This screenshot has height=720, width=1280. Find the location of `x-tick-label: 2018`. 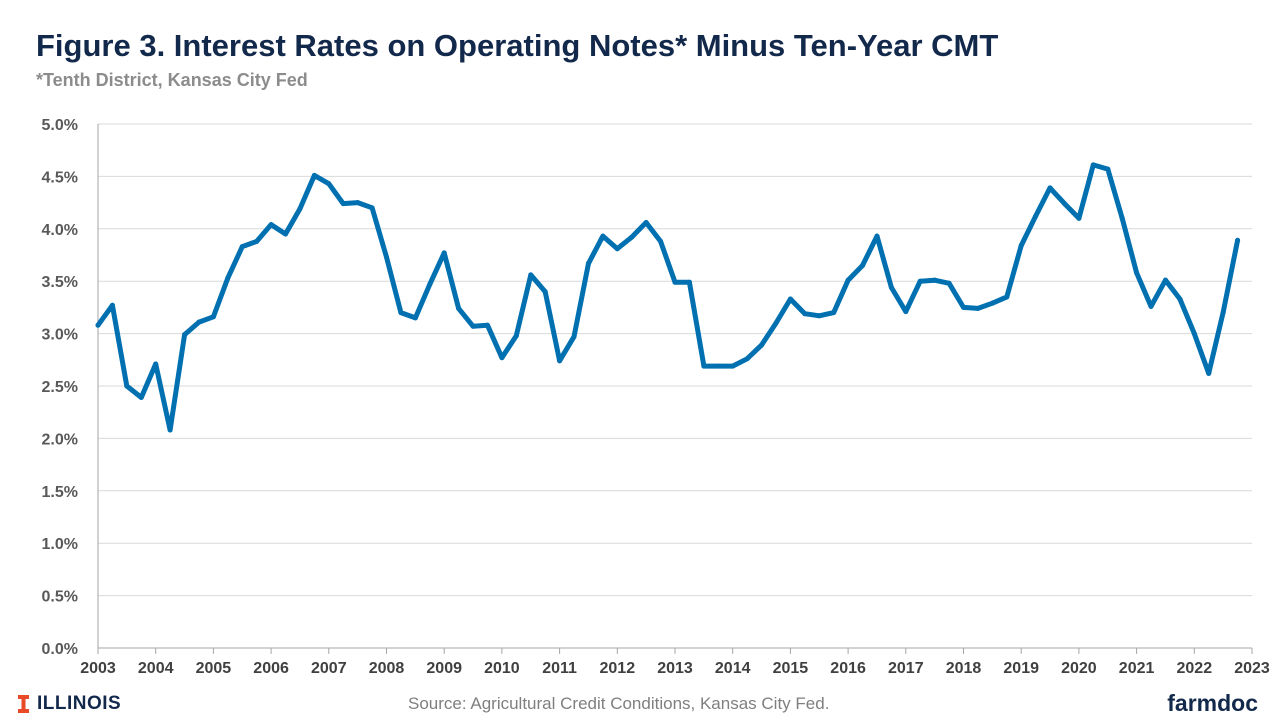

x-tick-label: 2018 is located at coordinates (964, 668).